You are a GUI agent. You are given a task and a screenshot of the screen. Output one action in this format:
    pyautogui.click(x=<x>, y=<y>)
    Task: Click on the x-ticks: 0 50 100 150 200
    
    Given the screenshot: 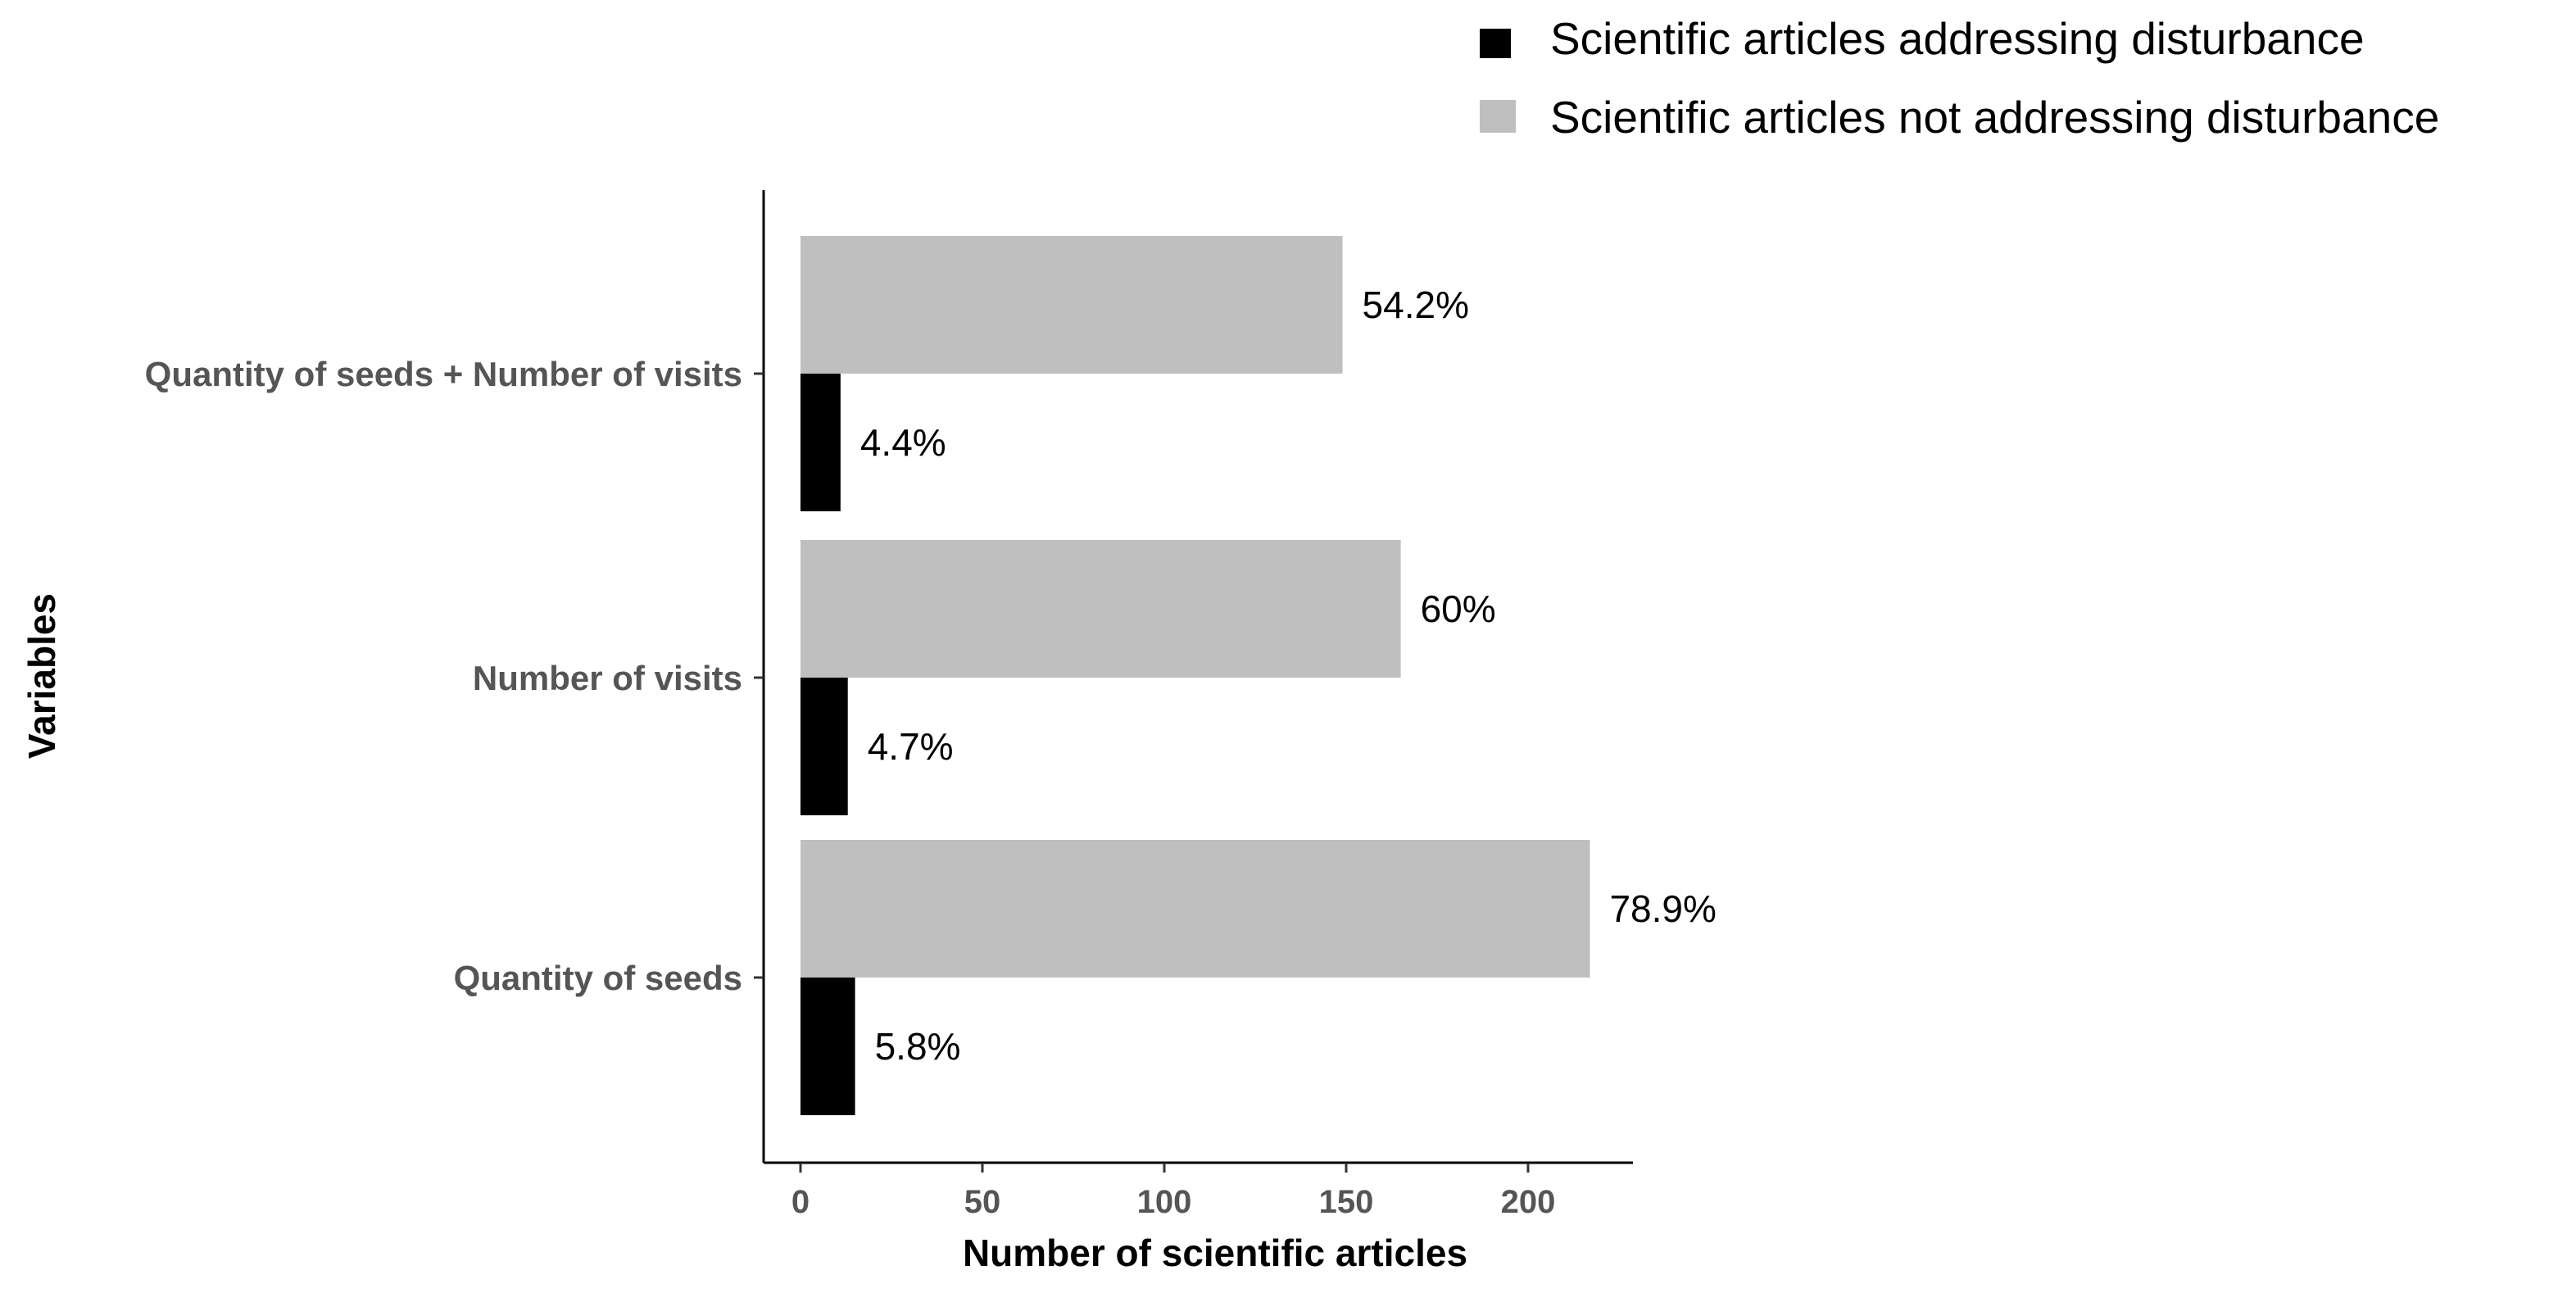 What is the action you would take?
    pyautogui.click(x=1173, y=1191)
    